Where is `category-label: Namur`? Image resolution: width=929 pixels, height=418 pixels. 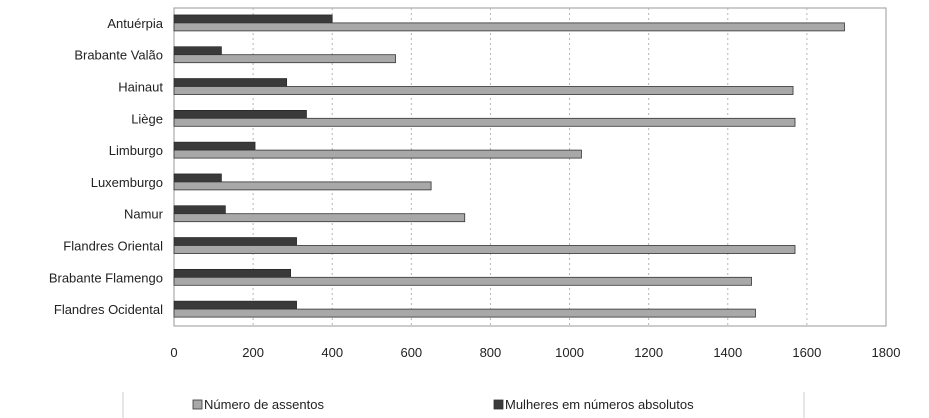 category-label: Namur is located at coordinates (144, 214).